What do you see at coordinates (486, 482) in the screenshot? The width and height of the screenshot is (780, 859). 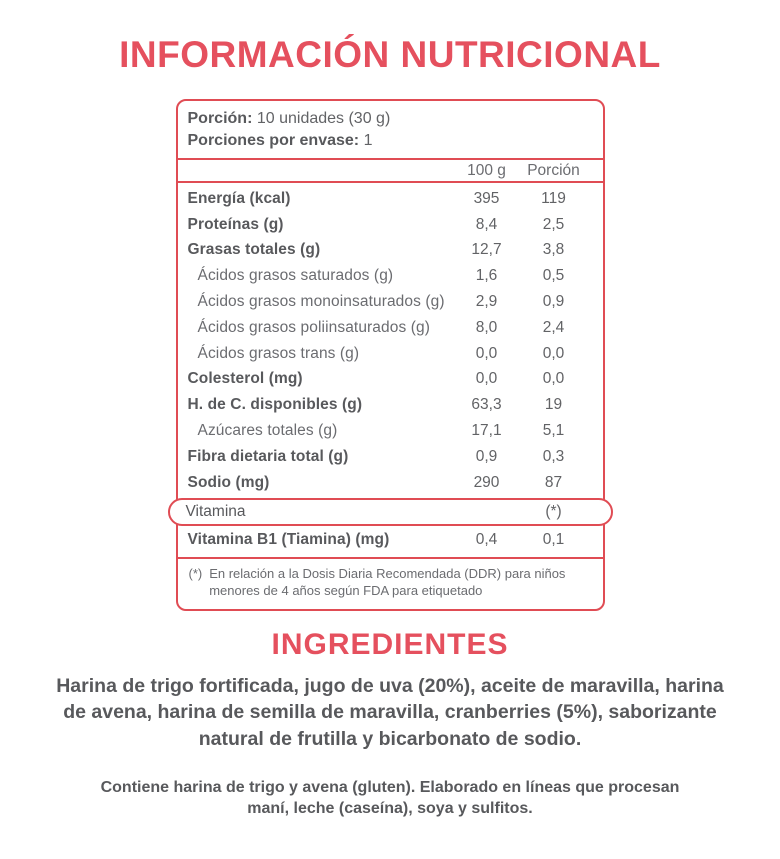 I see `nutrient-per100: 290` at bounding box center [486, 482].